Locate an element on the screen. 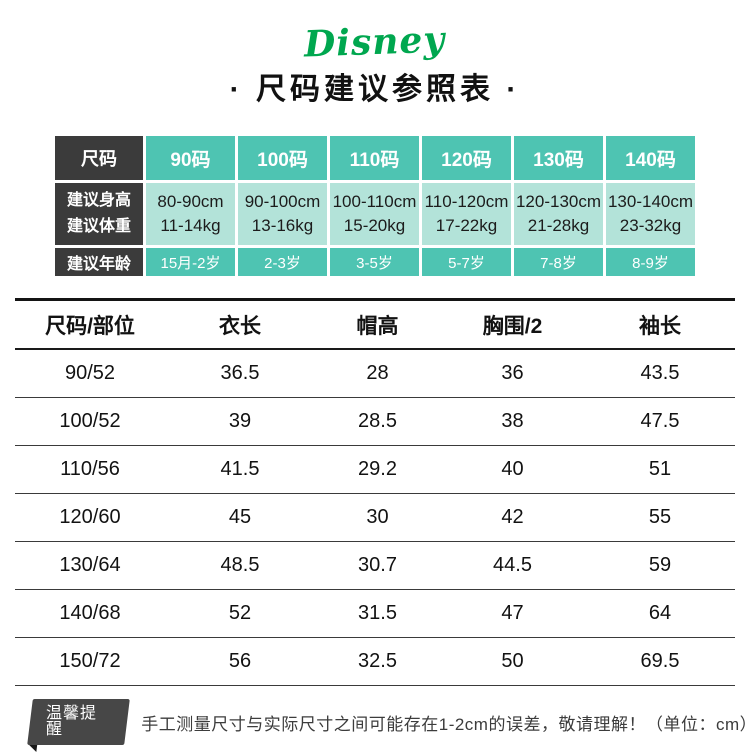 The image size is (750, 752). weight-value: 17-22kg is located at coordinates (466, 225).